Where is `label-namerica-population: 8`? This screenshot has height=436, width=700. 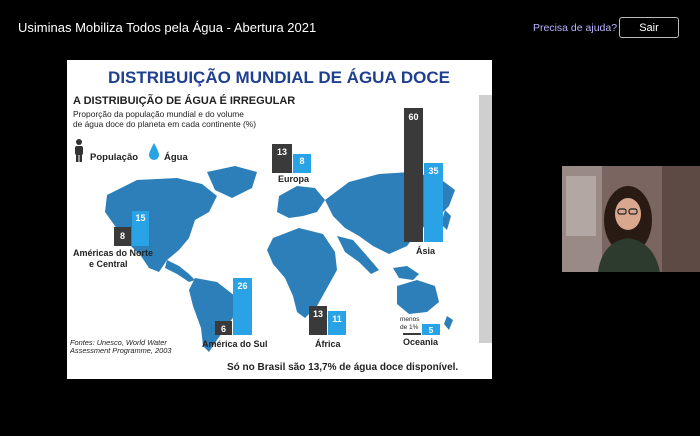
label-namerica-population: 8 is located at coordinates (122, 236).